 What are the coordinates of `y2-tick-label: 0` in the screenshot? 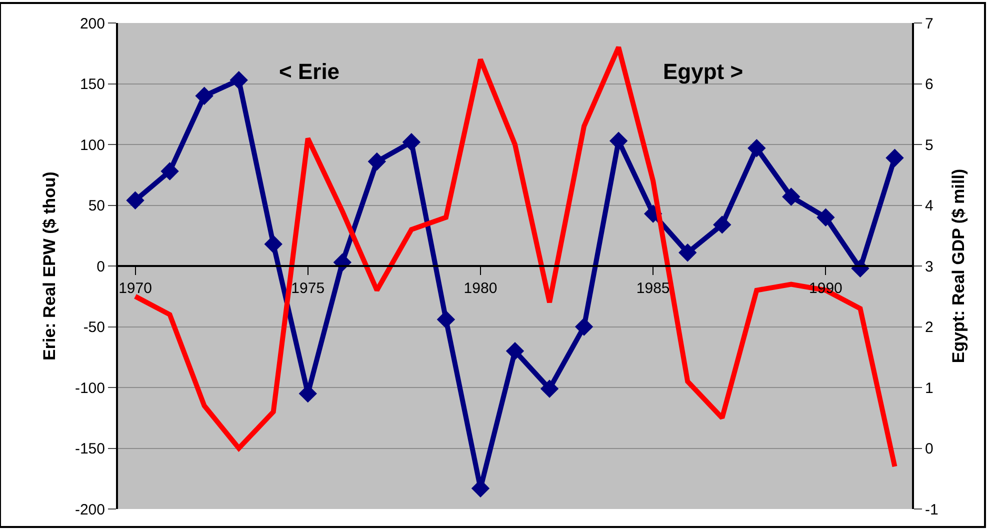 It's located at (929, 449).